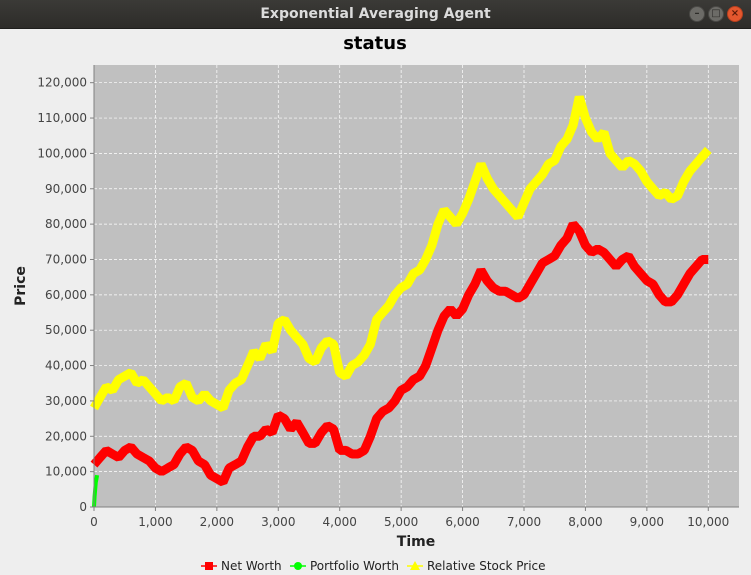 Image resolution: width=751 pixels, height=575 pixels. I want to click on maximize-button: □, so click(716, 14).